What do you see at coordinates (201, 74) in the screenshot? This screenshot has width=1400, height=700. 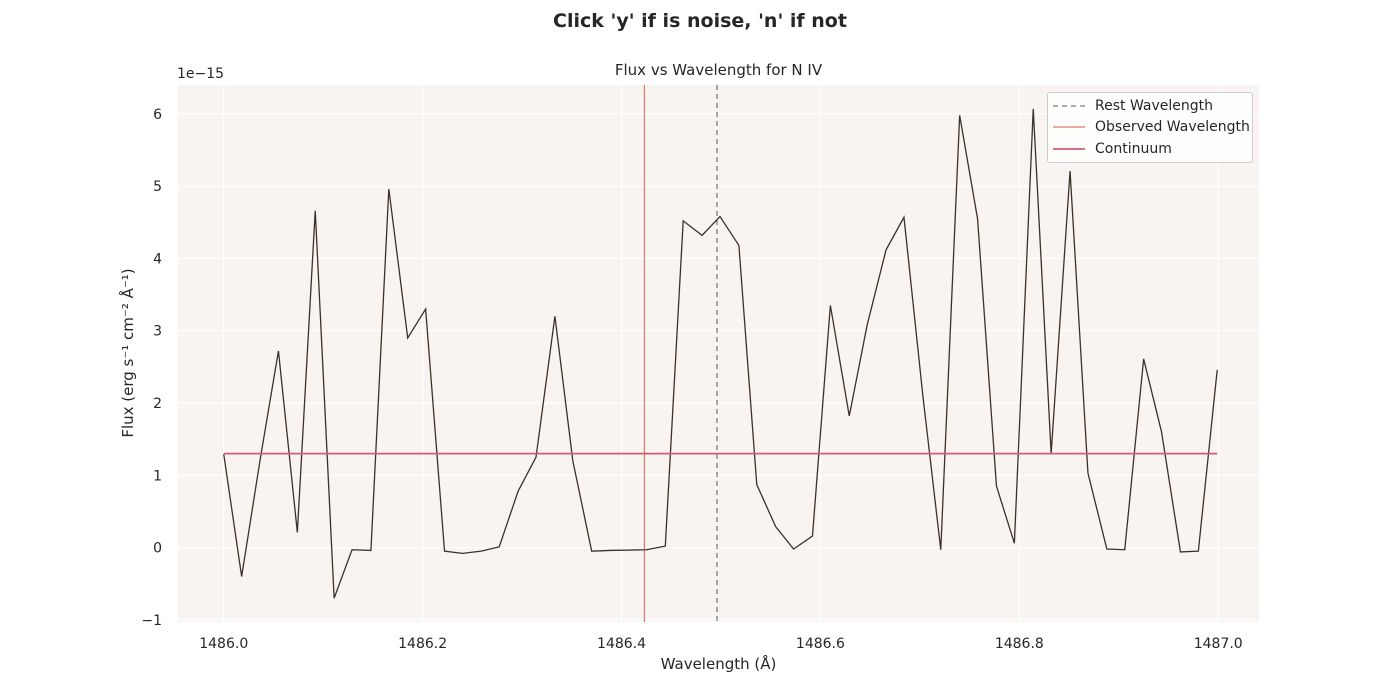 I see `y-offset-label: 1e−15` at bounding box center [201, 74].